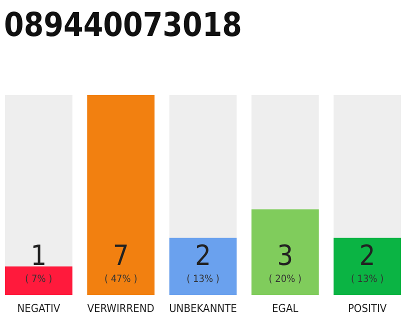  Describe the element at coordinates (120, 255) in the screenshot. I see `data-label: 7` at that location.